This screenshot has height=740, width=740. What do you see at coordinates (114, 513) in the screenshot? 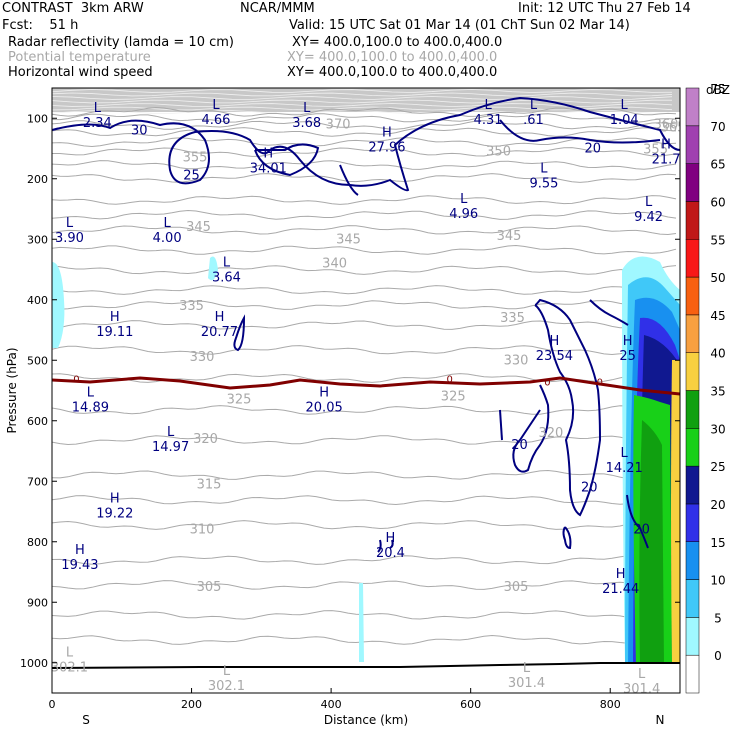
I see `extremum-value: 19.22` at bounding box center [114, 513].